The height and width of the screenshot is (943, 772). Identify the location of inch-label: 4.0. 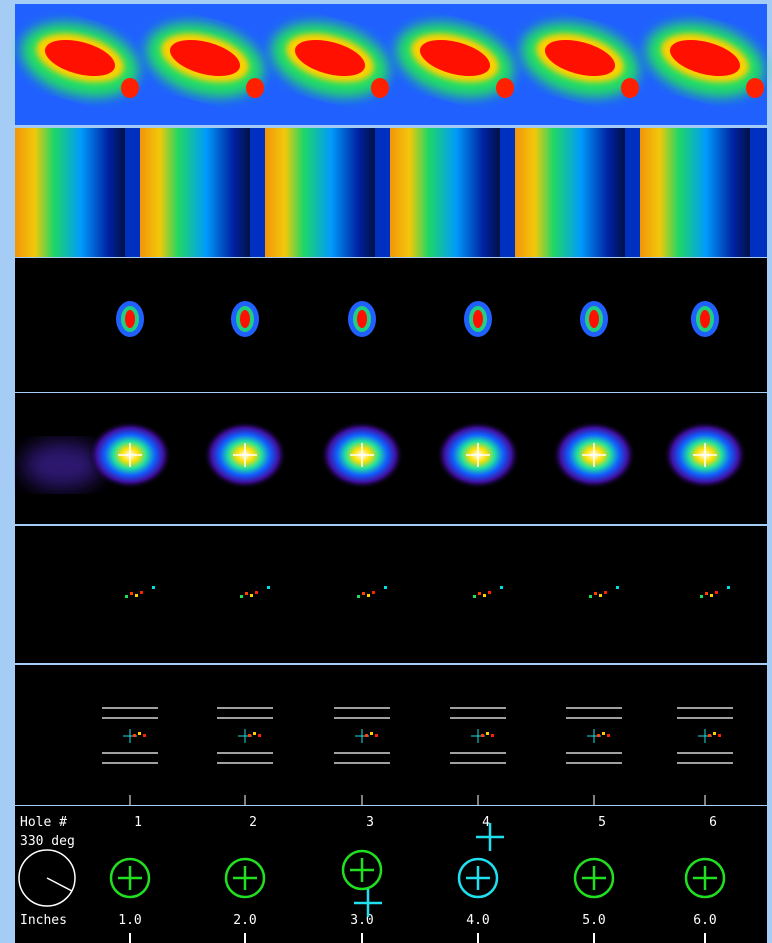
(477, 920).